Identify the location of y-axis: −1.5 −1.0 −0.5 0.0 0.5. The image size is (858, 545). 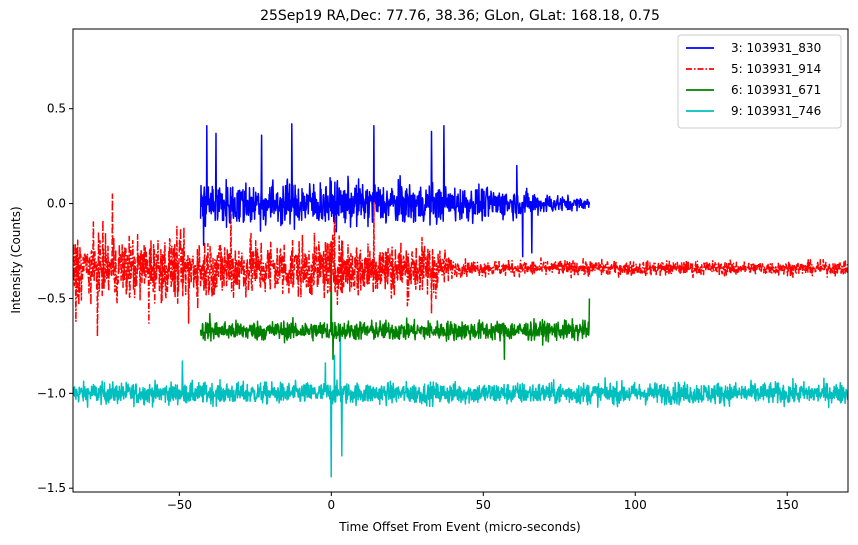
(55, 298).